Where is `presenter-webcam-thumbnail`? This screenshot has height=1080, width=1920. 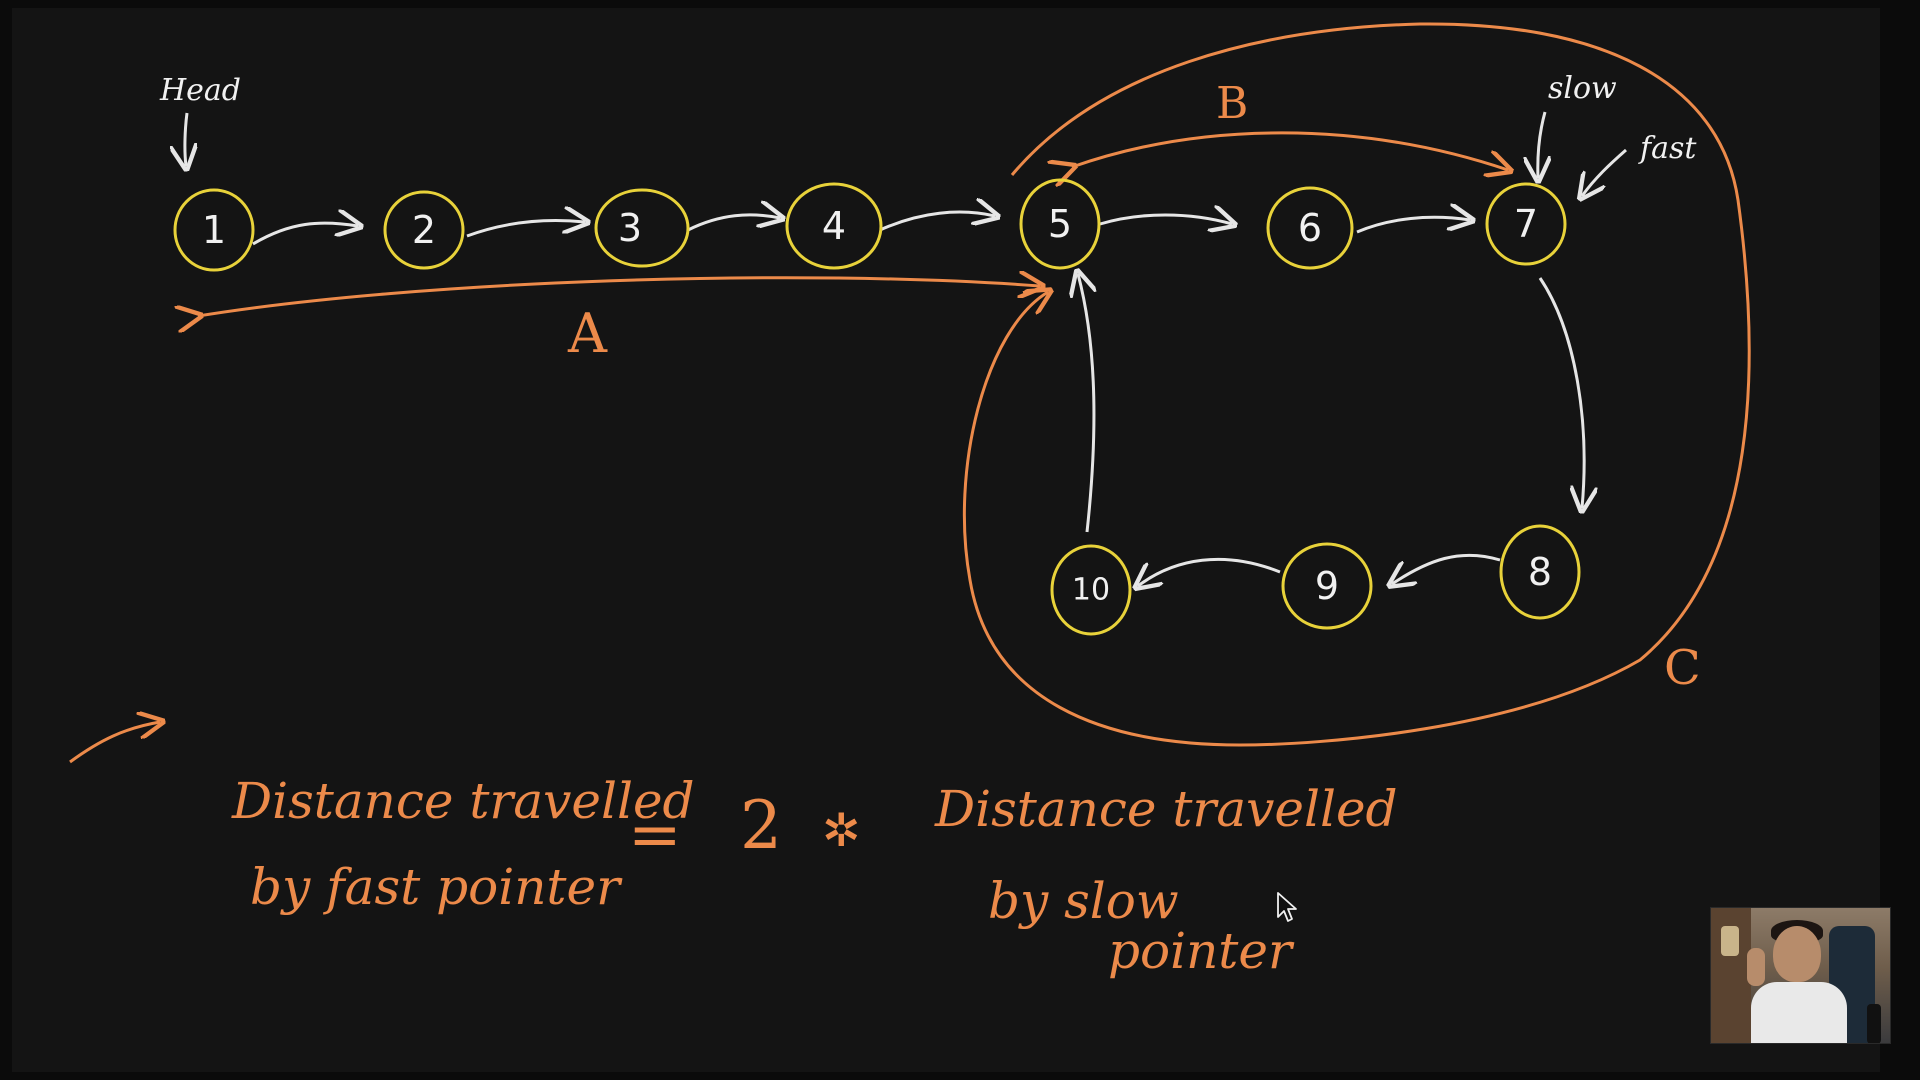
presenter-webcam-thumbnail is located at coordinates (1800, 975).